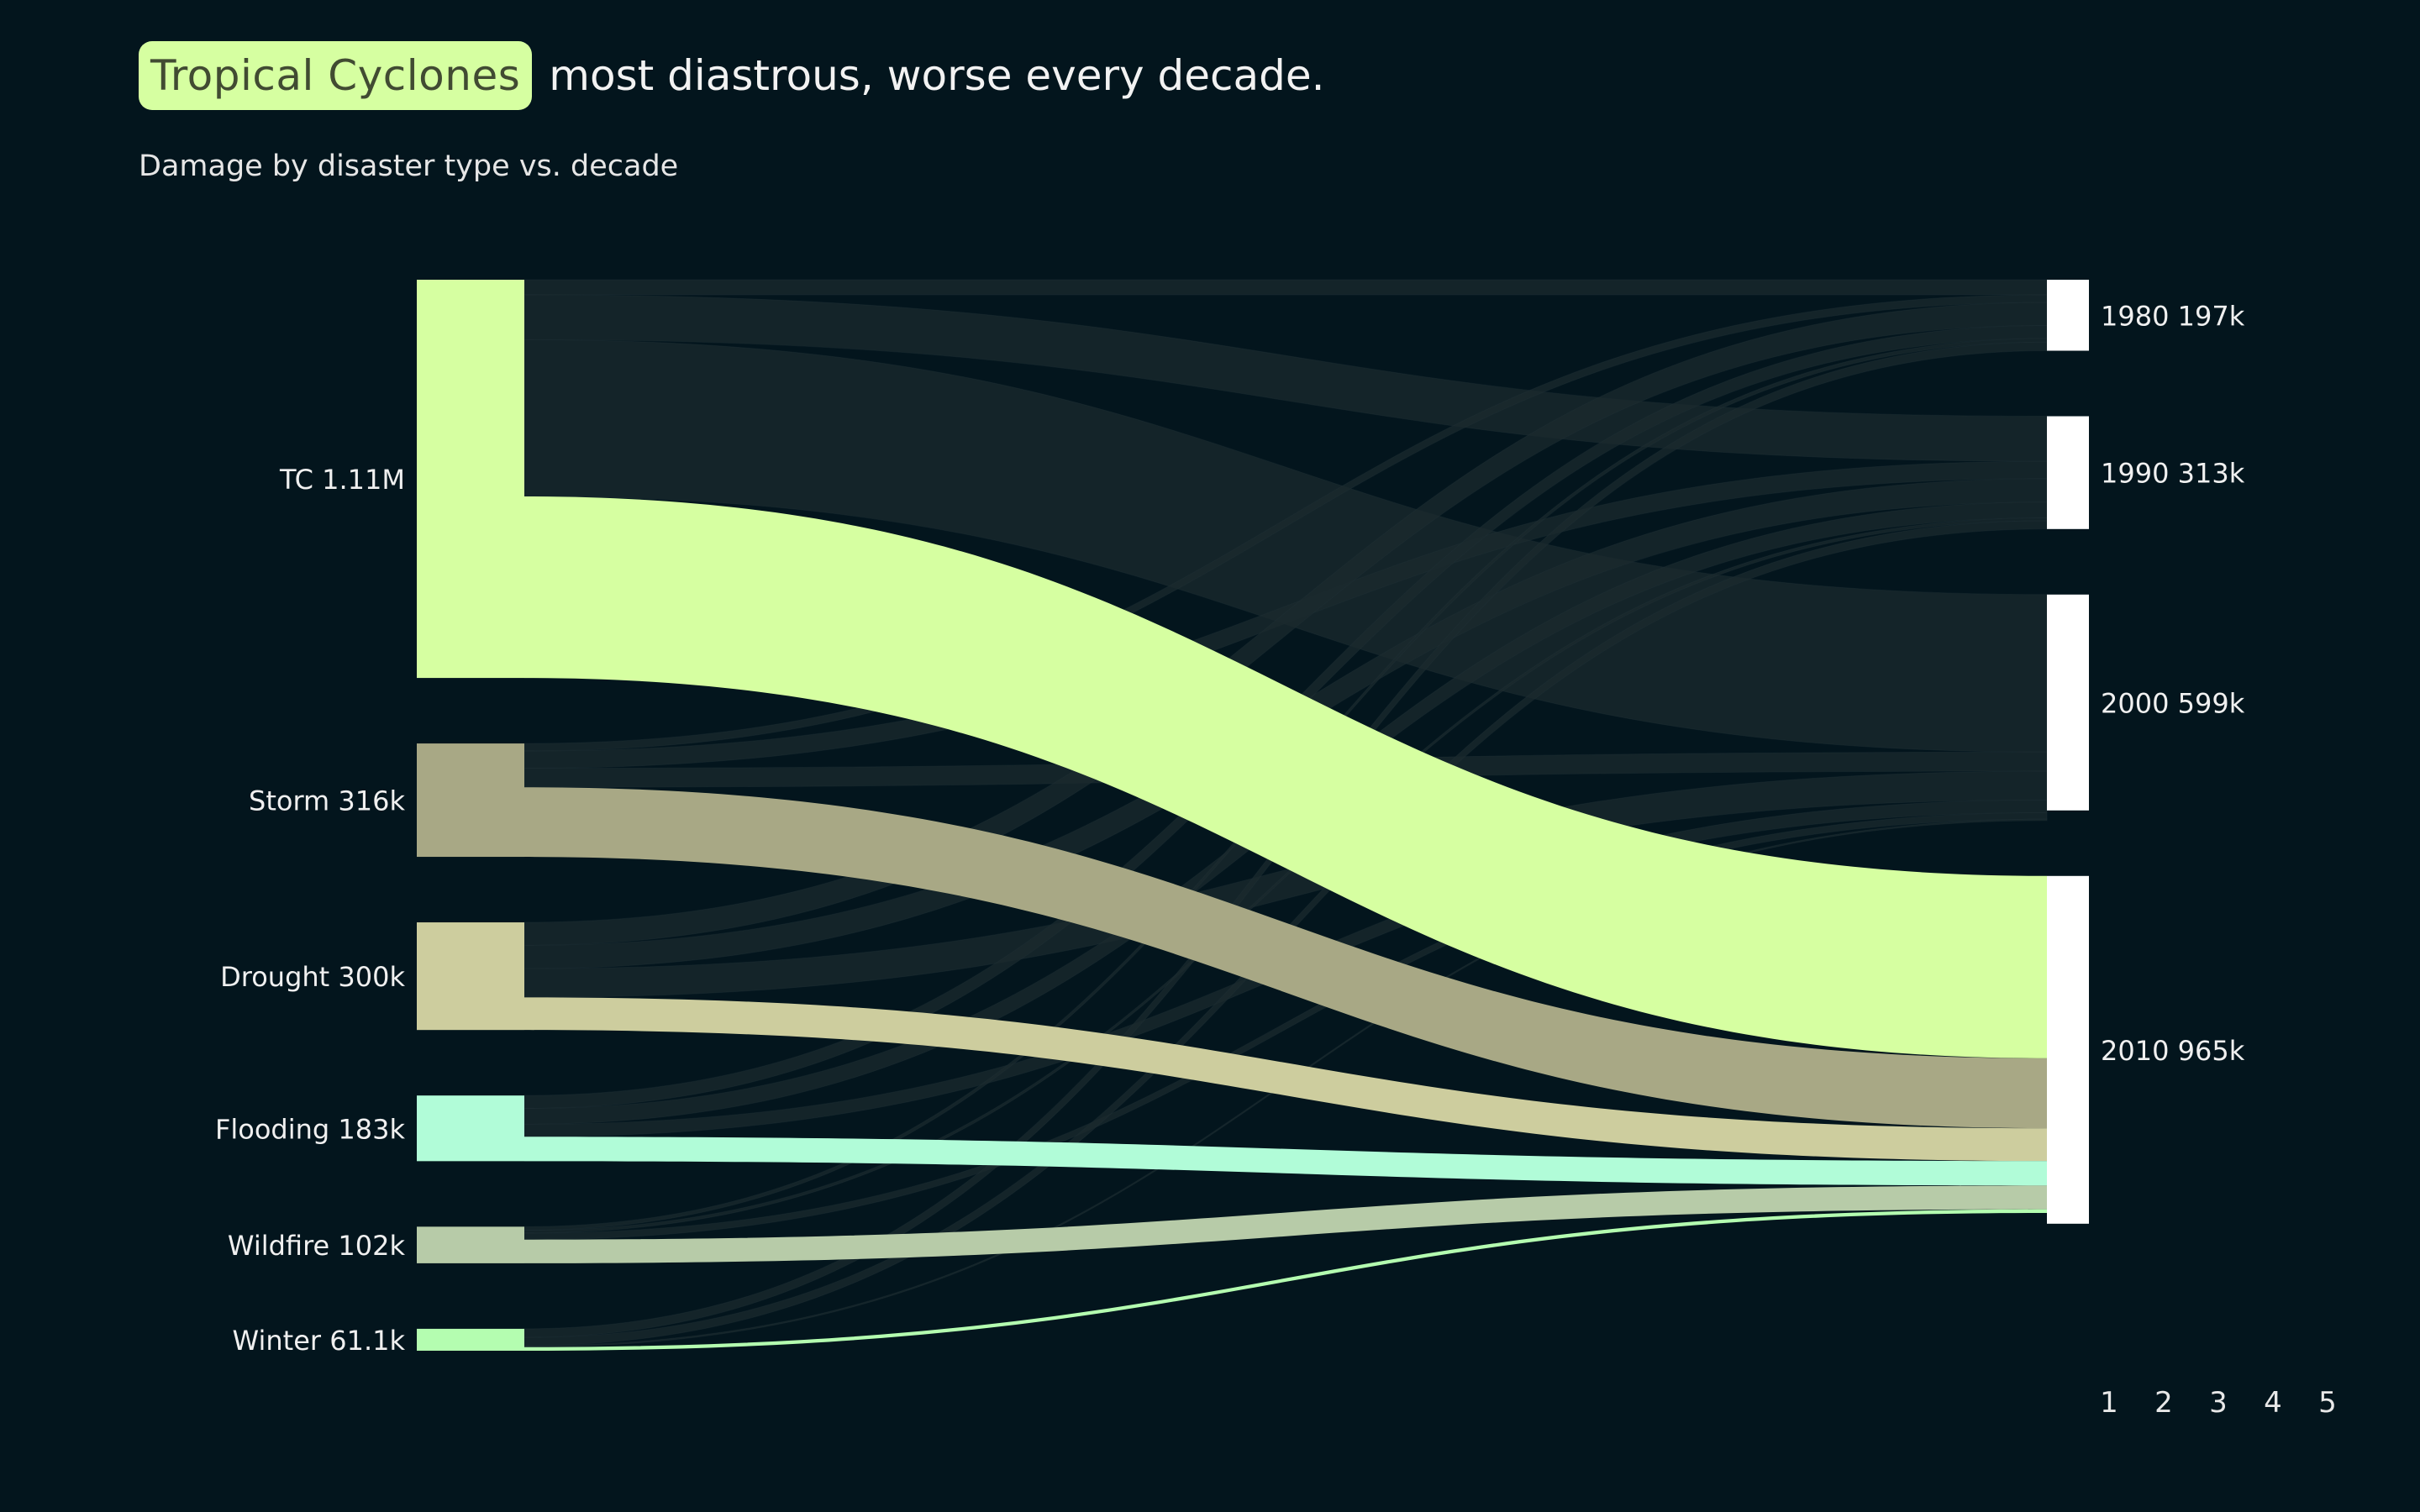  I want to click on source-node-wildfire, so click(470, 1244).